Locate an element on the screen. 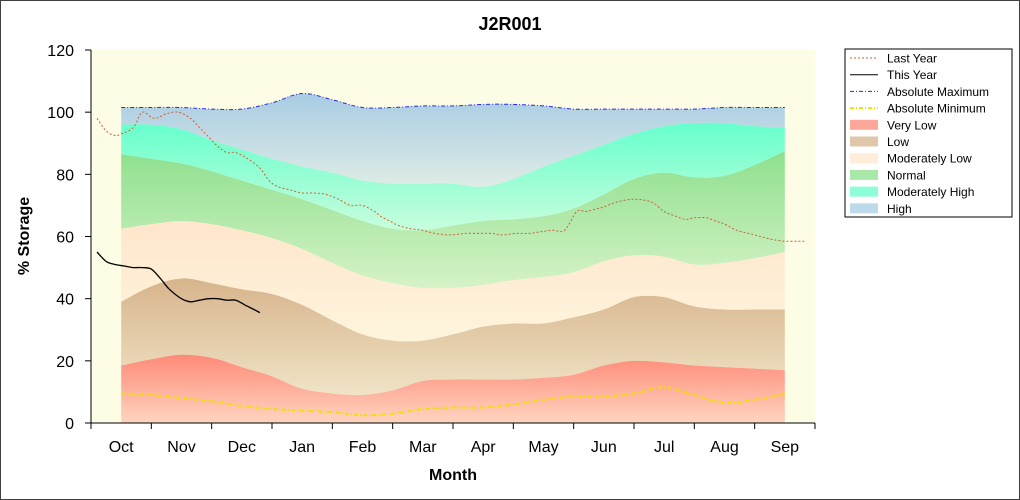  band-very-low is located at coordinates (453, 388).